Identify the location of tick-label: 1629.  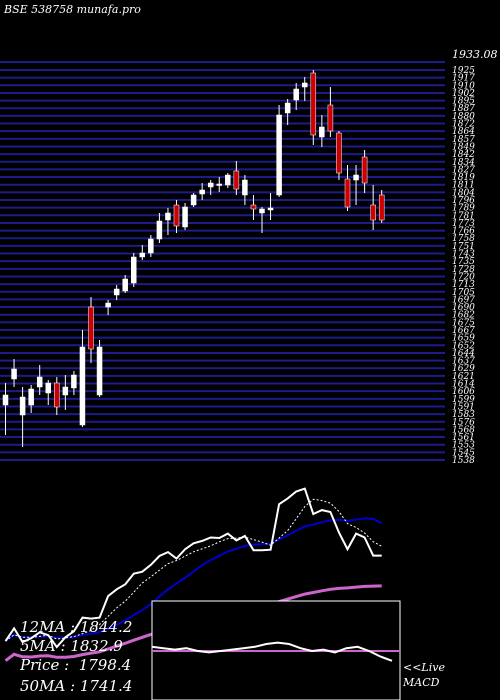
(463, 369).